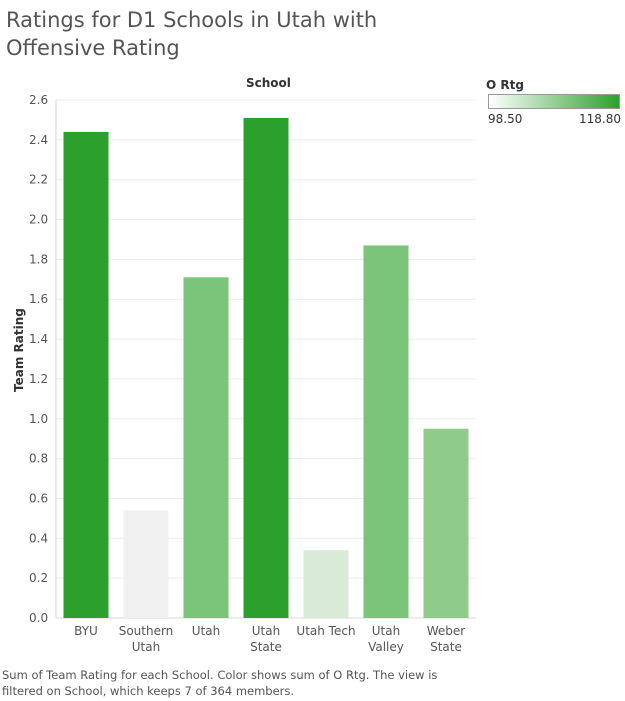 The width and height of the screenshot is (625, 701). I want to click on y-tick-label: 0.8, so click(38, 459).